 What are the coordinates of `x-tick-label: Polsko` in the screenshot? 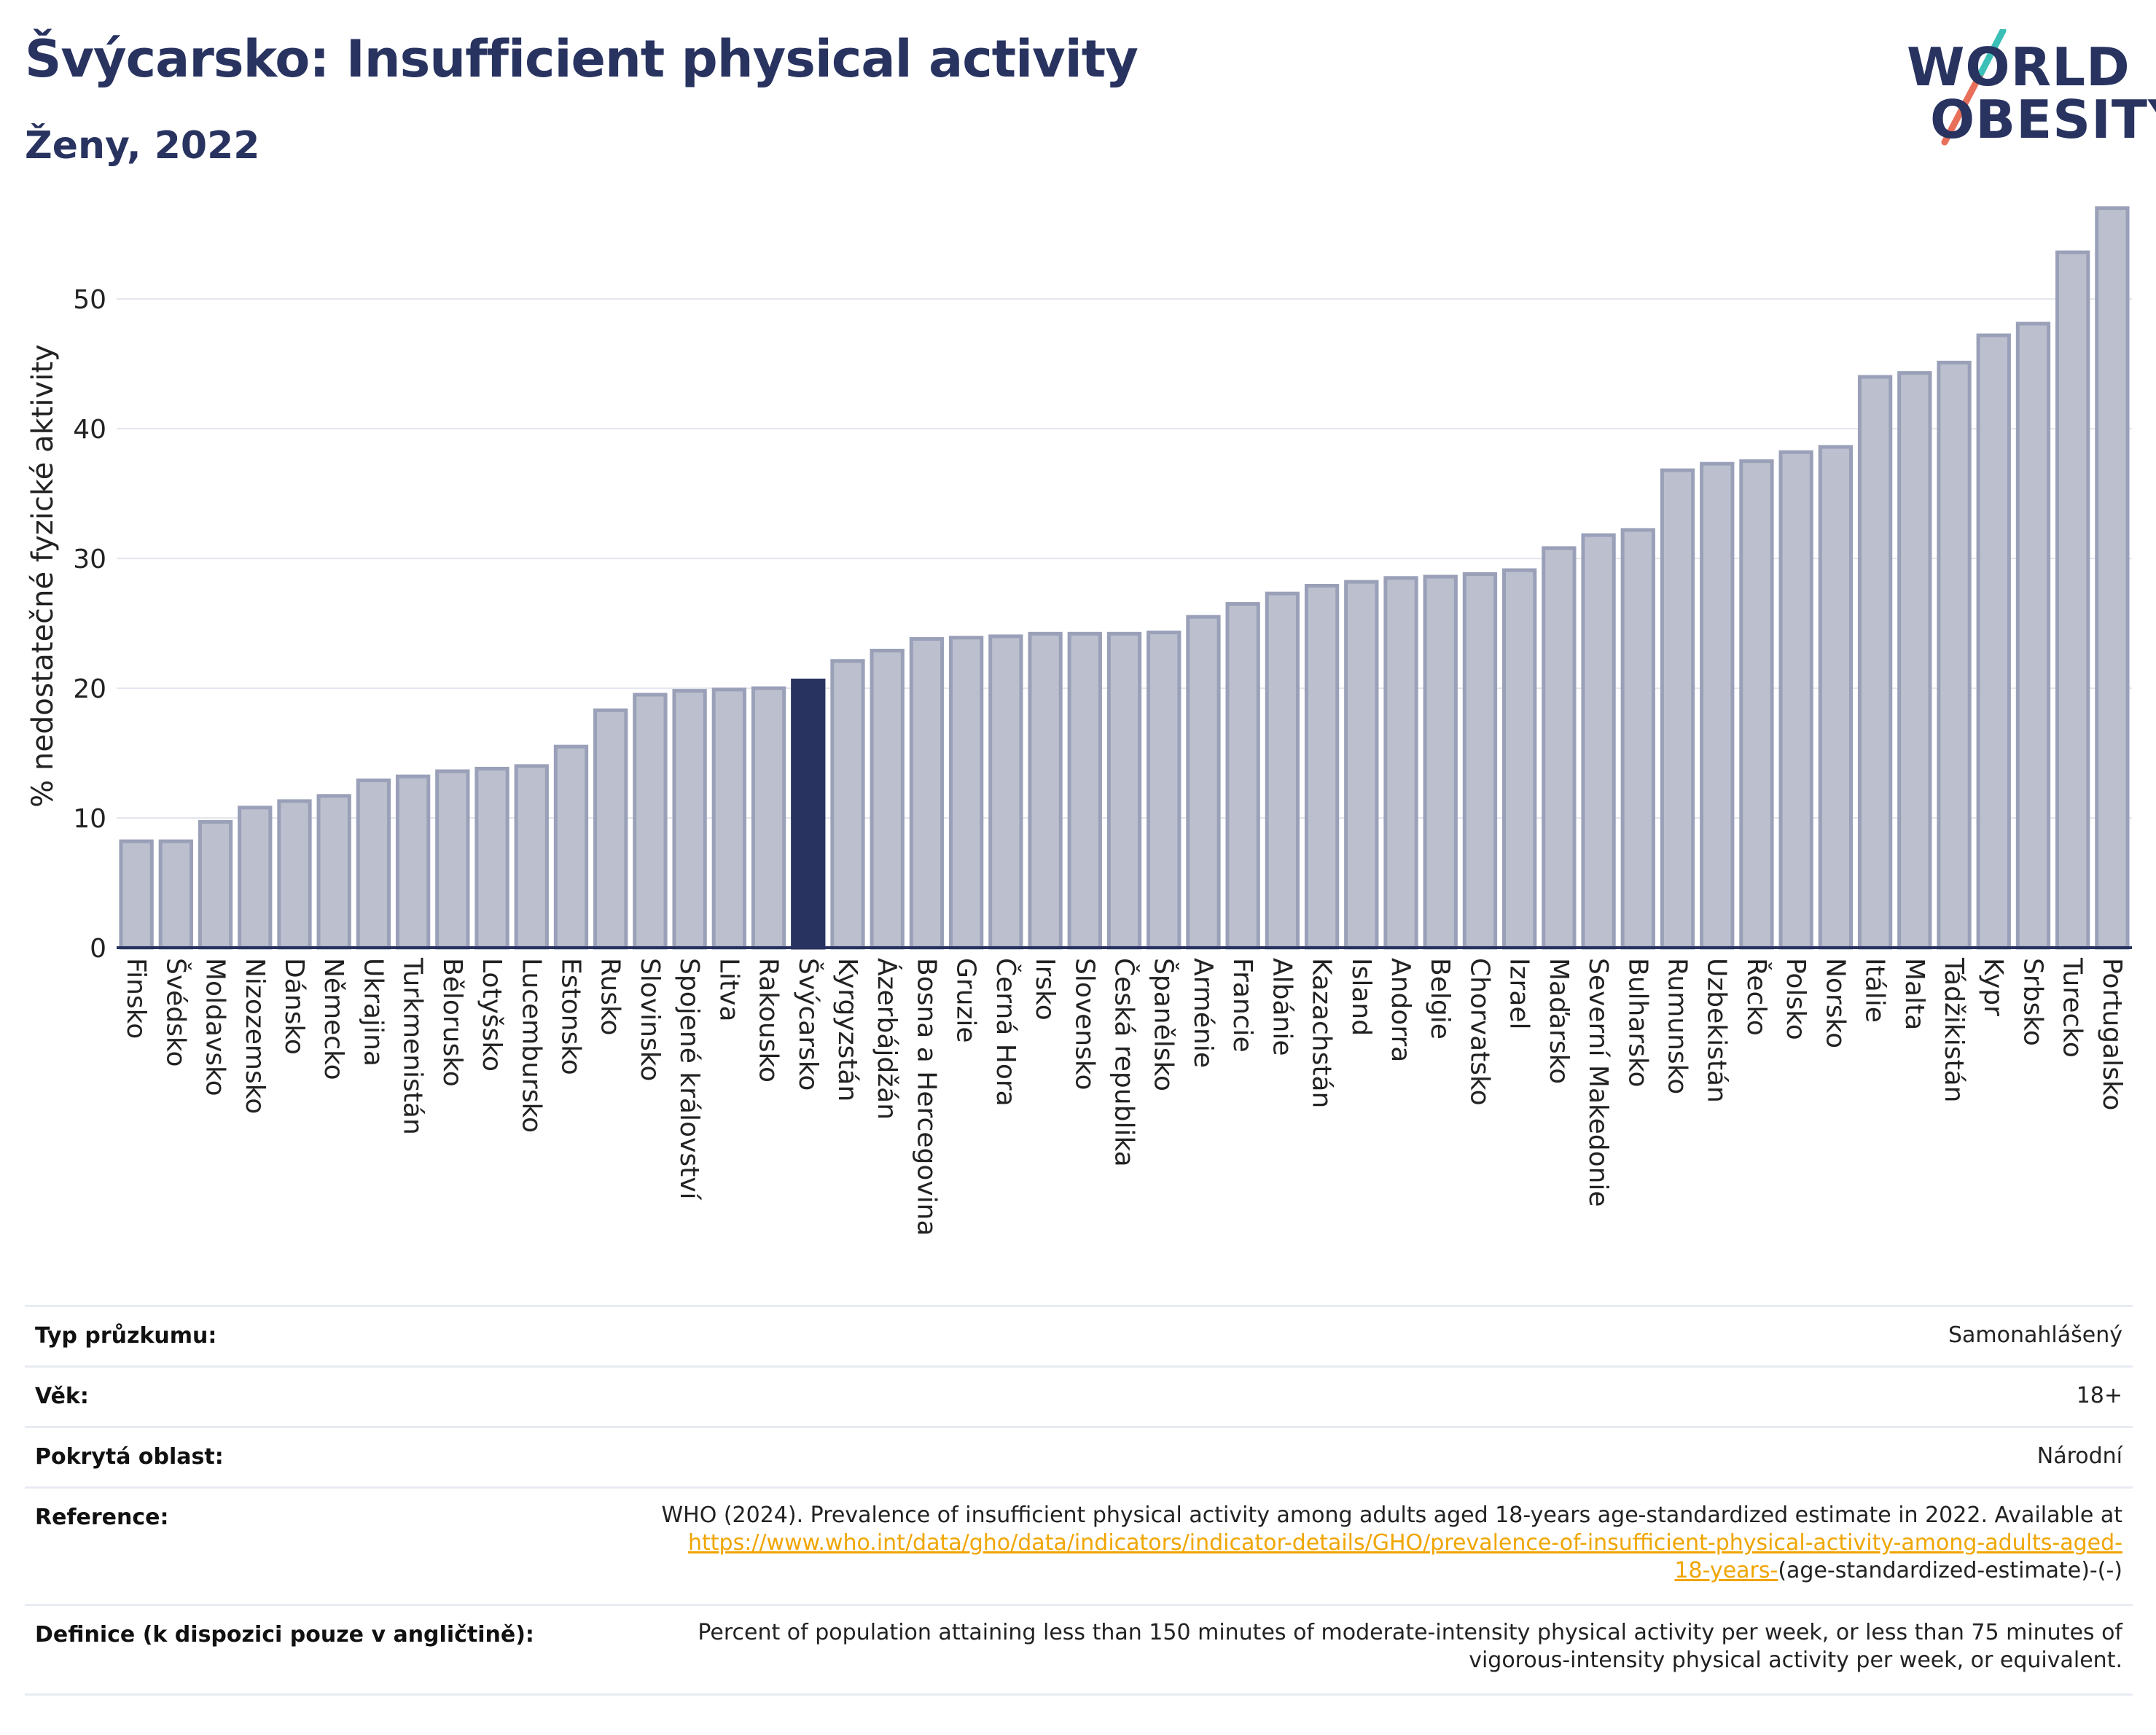 It's located at (1796, 999).